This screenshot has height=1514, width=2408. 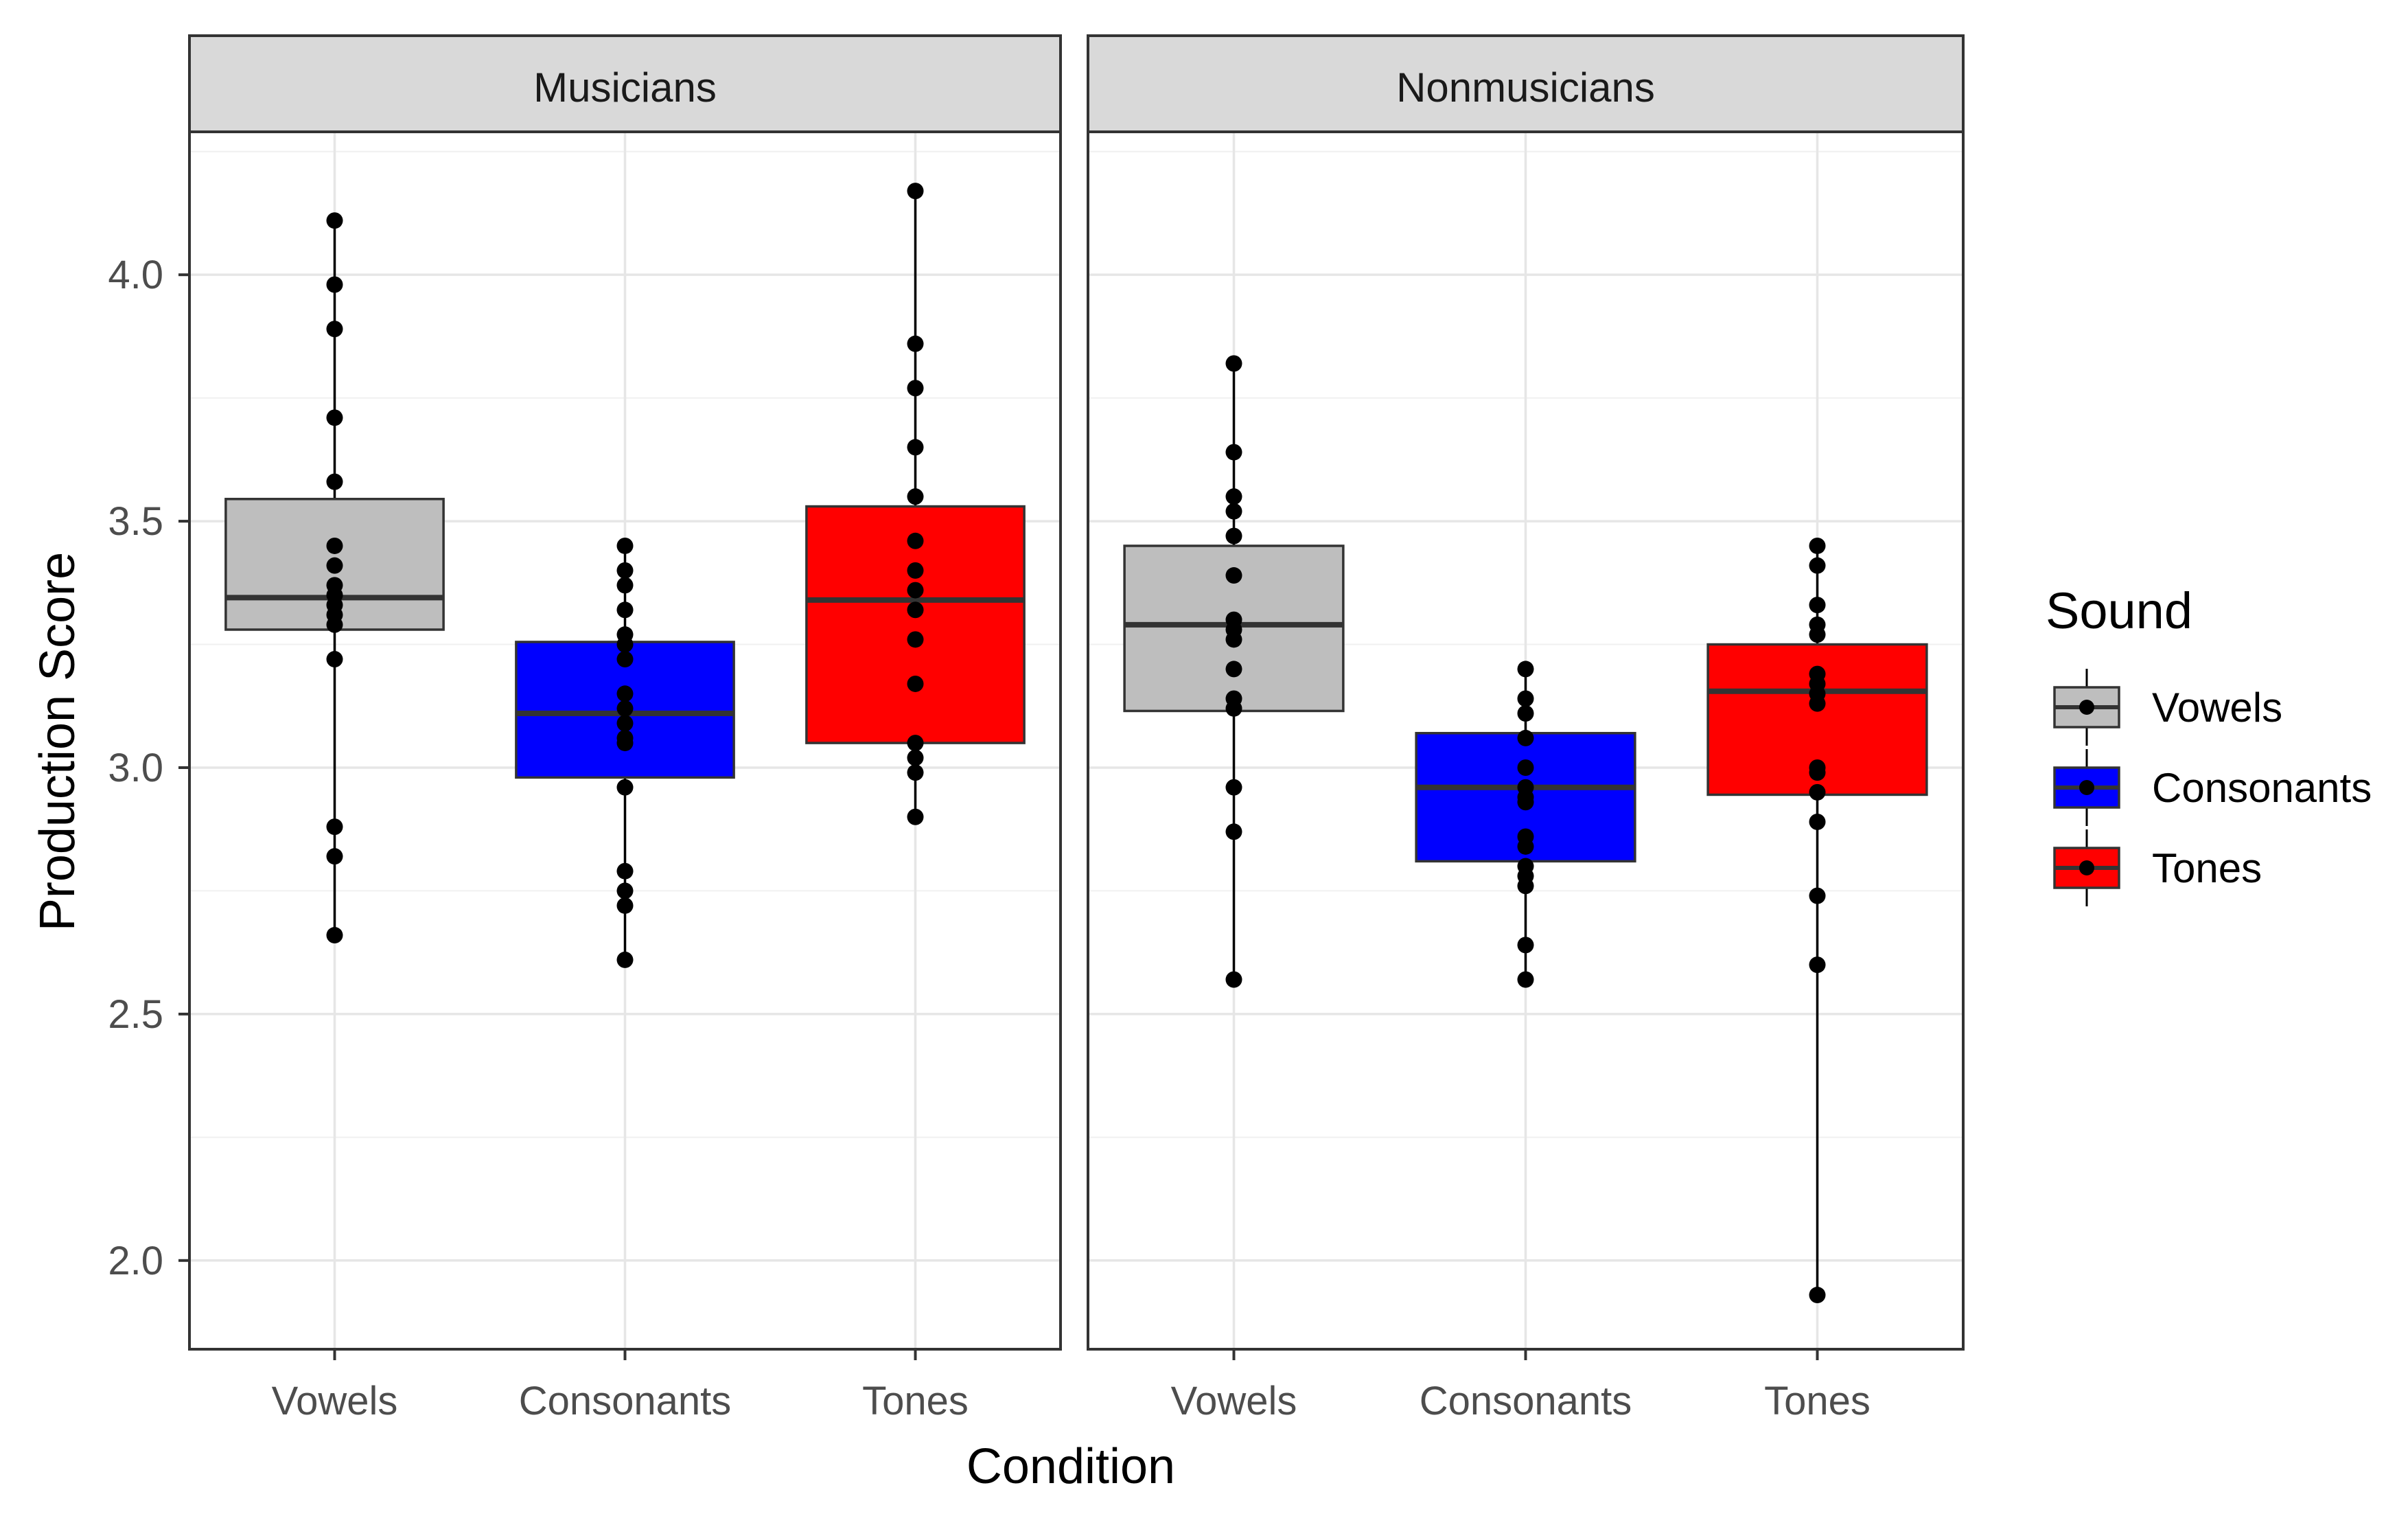 What do you see at coordinates (135, 1014) in the screenshot?
I see `y-tick-label: 2.5` at bounding box center [135, 1014].